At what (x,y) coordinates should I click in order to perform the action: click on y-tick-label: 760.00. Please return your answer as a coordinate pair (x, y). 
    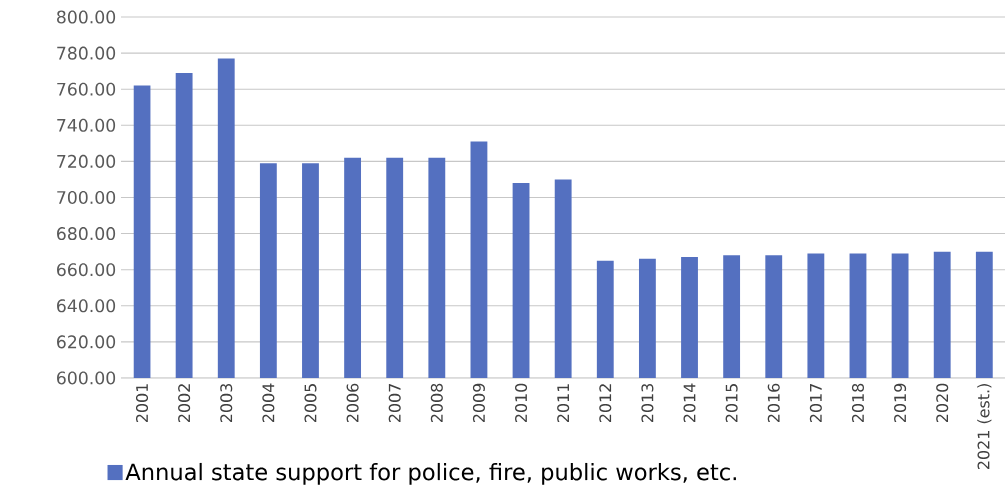
    Looking at the image, I should click on (86, 89).